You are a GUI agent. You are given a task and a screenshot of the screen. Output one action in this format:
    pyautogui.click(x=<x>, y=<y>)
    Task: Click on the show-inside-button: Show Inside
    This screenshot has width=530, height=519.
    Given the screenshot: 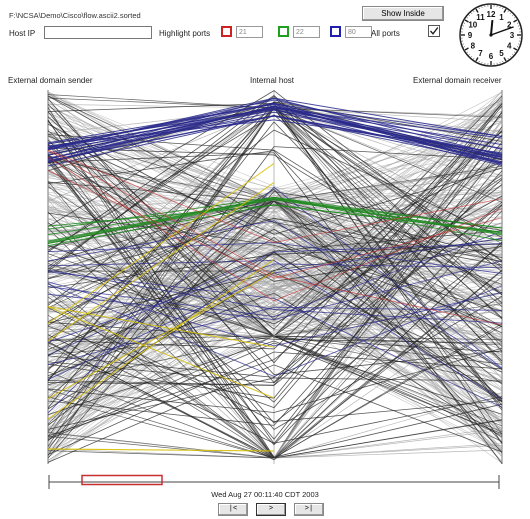 What is the action you would take?
    pyautogui.click(x=403, y=13)
    